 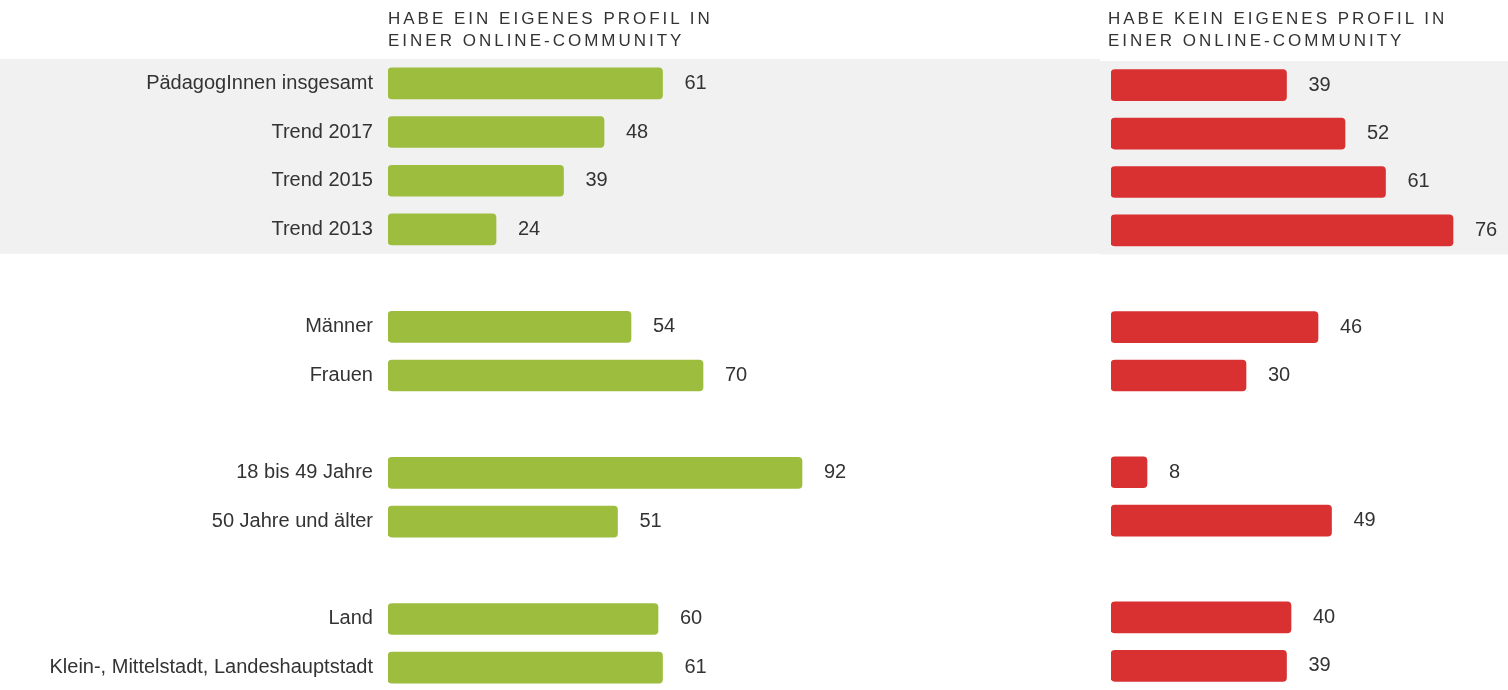 I want to click on data-label: 40, so click(x=1324, y=615).